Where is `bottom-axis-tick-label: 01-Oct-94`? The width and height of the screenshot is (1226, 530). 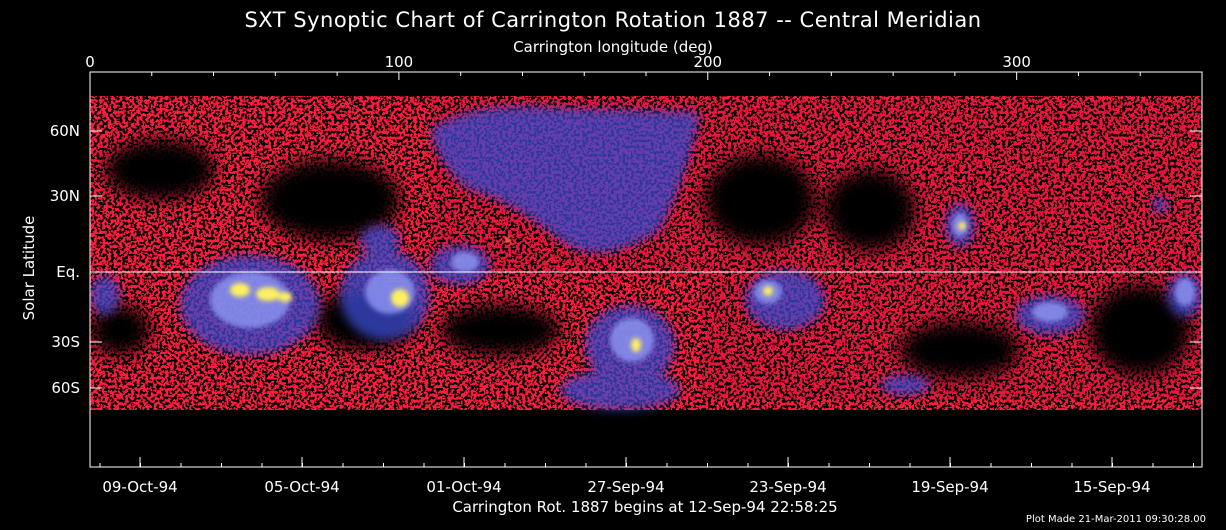 bottom-axis-tick-label: 01-Oct-94 is located at coordinates (463, 487).